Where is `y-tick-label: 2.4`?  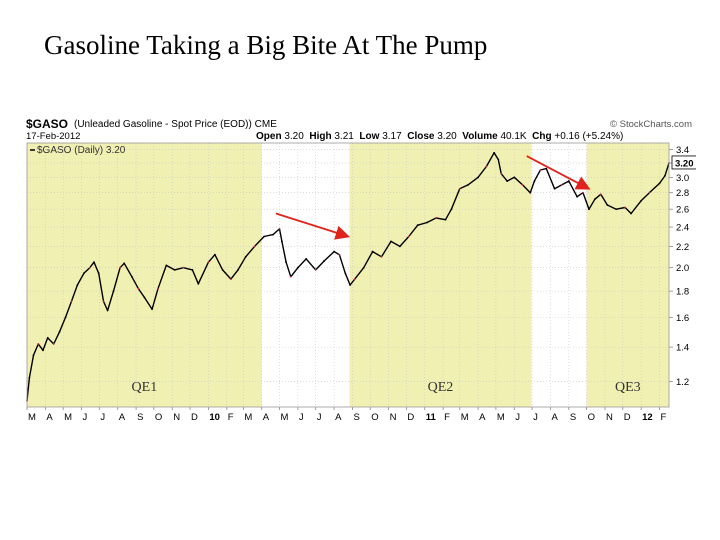
y-tick-label: 2.4 is located at coordinates (682, 228).